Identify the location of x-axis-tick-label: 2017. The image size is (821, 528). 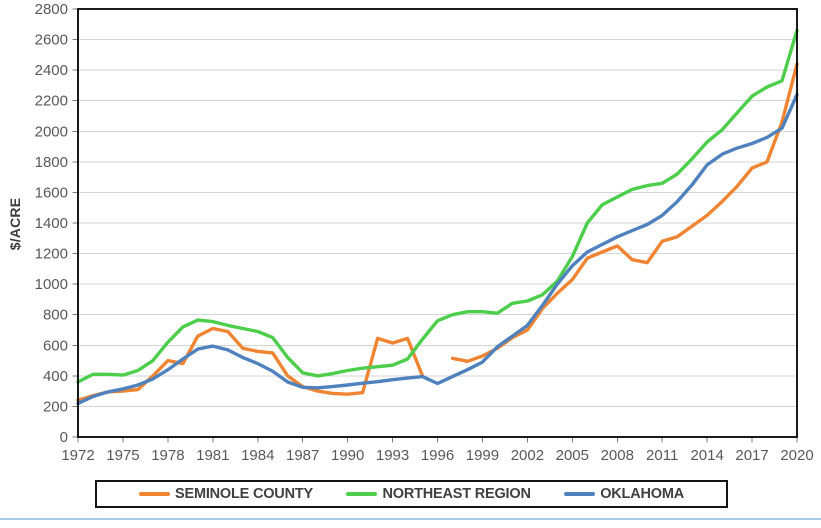
(751, 455).